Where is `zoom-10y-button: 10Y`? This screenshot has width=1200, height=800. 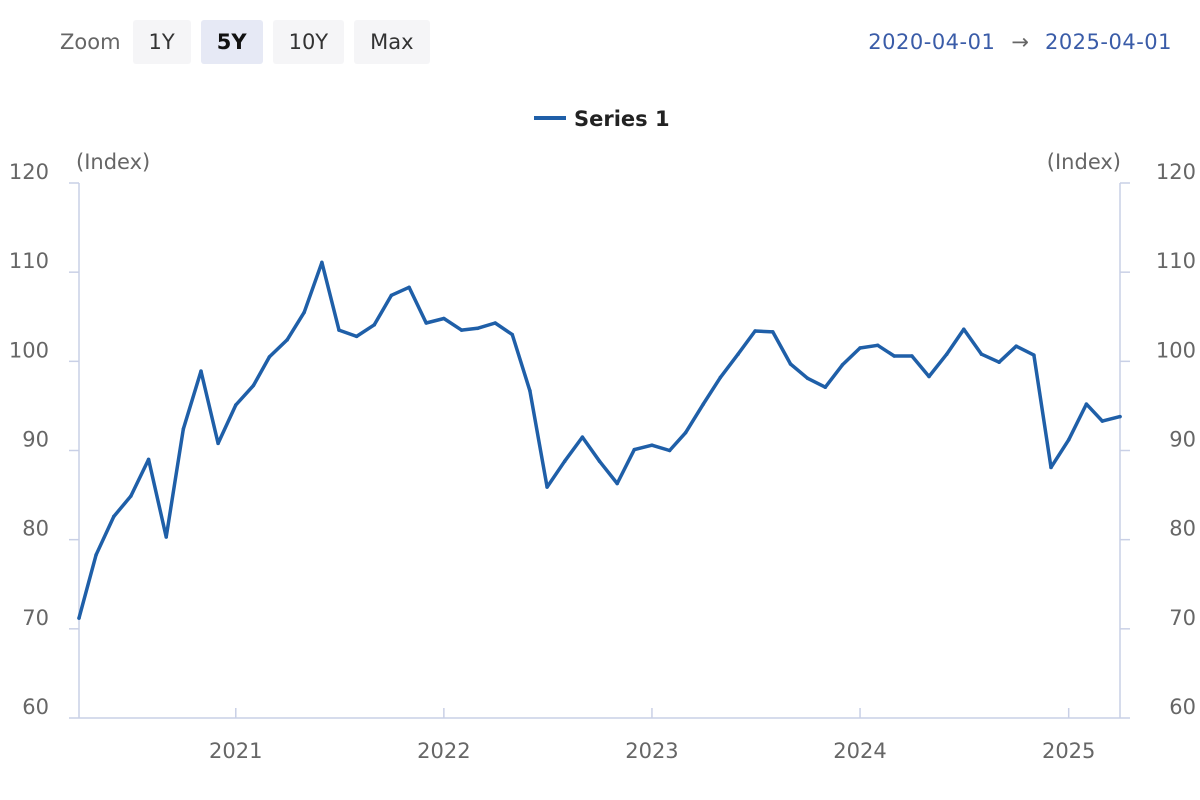 zoom-10y-button: 10Y is located at coordinates (308, 42).